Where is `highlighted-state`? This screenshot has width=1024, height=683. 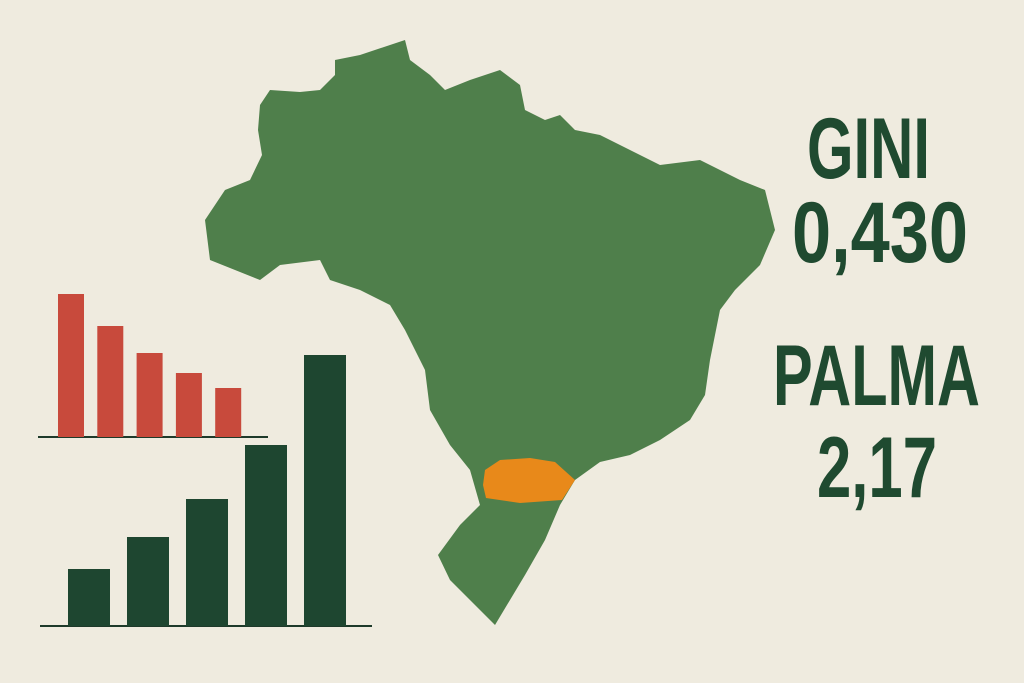 highlighted-state is located at coordinates (529, 480).